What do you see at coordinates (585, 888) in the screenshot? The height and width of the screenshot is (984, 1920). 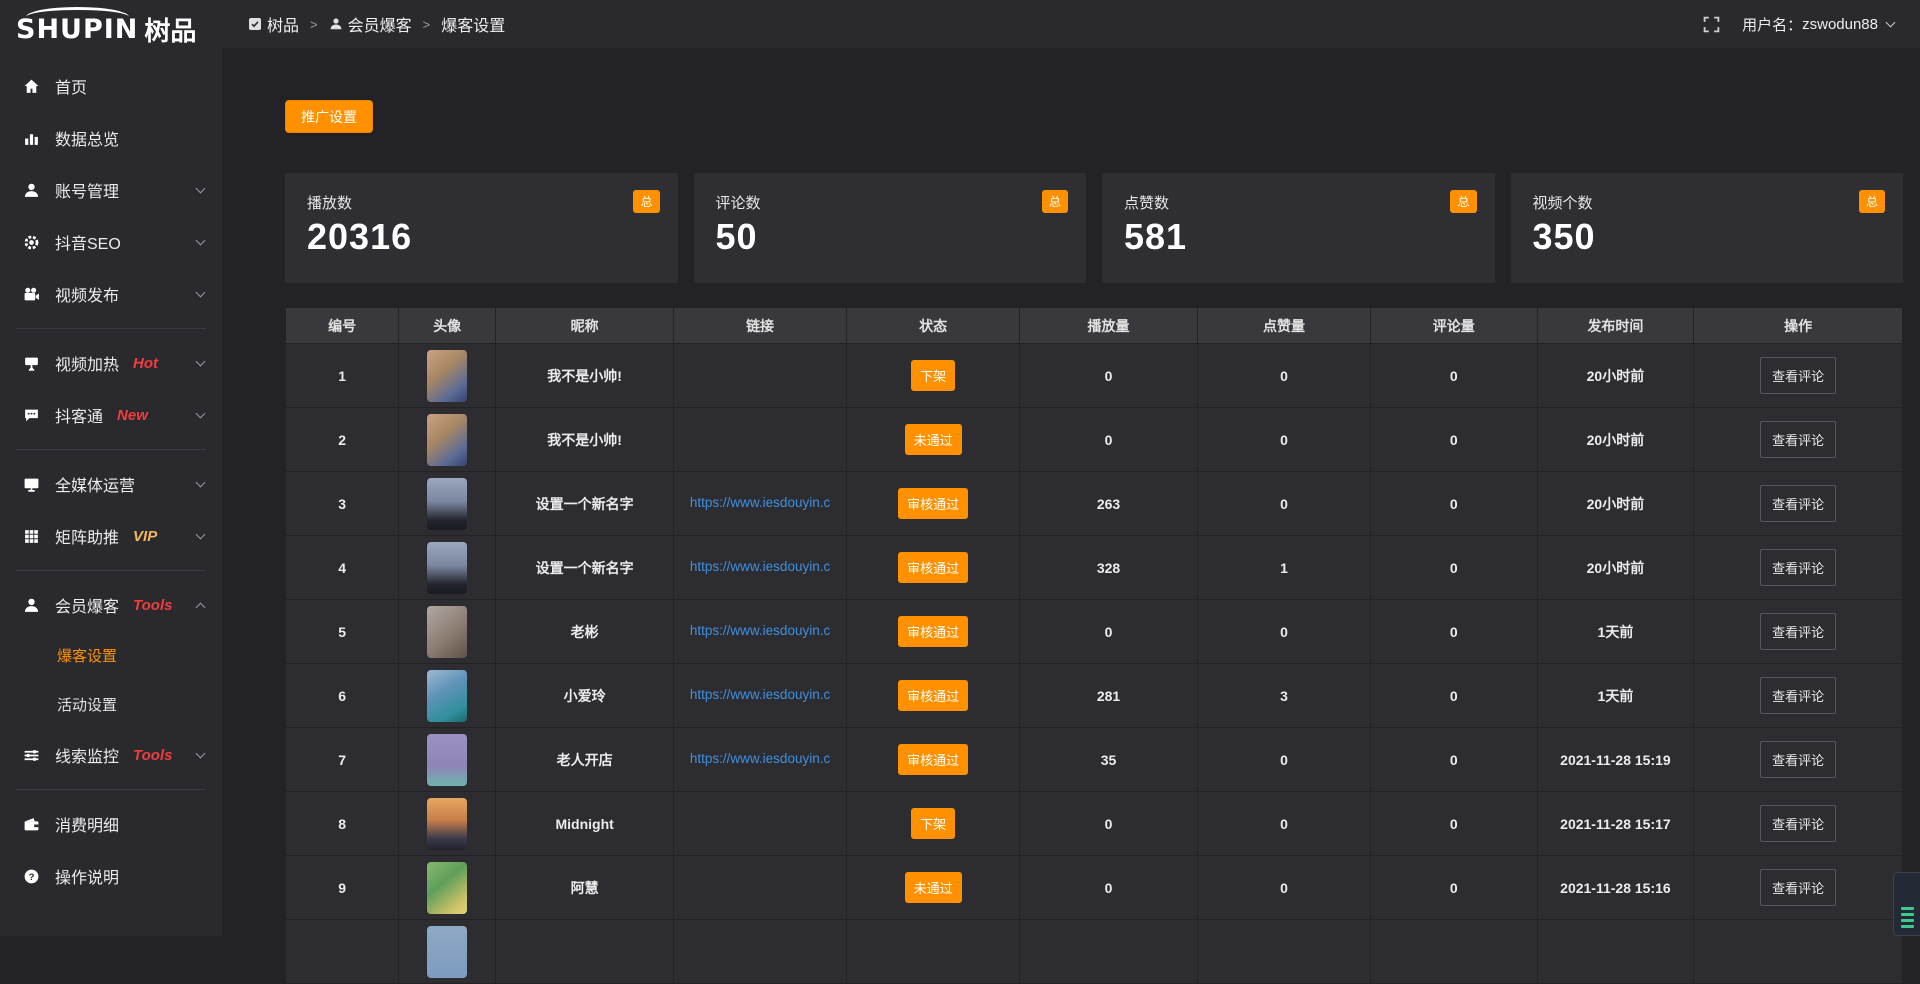 I see `nickname: 阿慧` at bounding box center [585, 888].